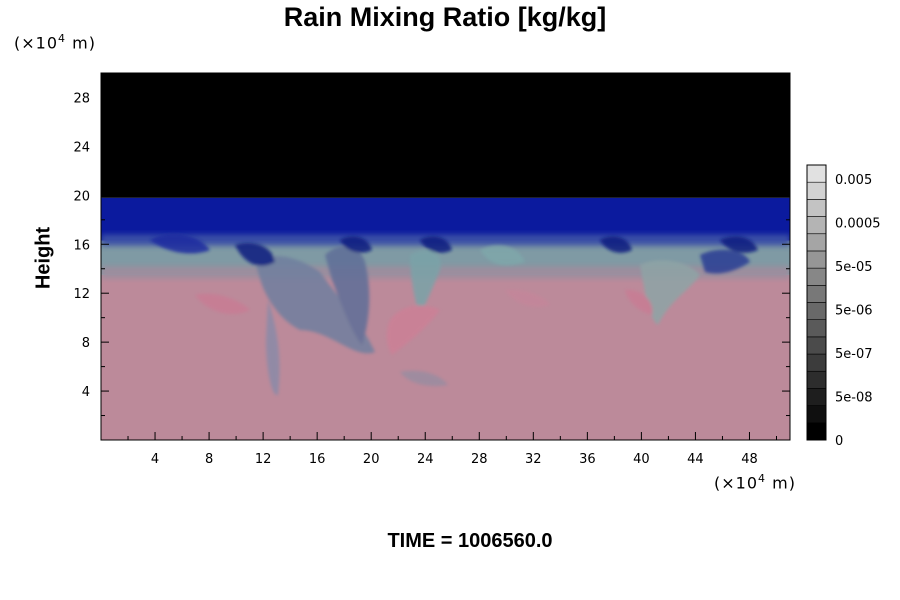 Image resolution: width=900 pixels, height=600 pixels. Describe the element at coordinates (86, 392) in the screenshot. I see `y-tick-label: 4` at that location.